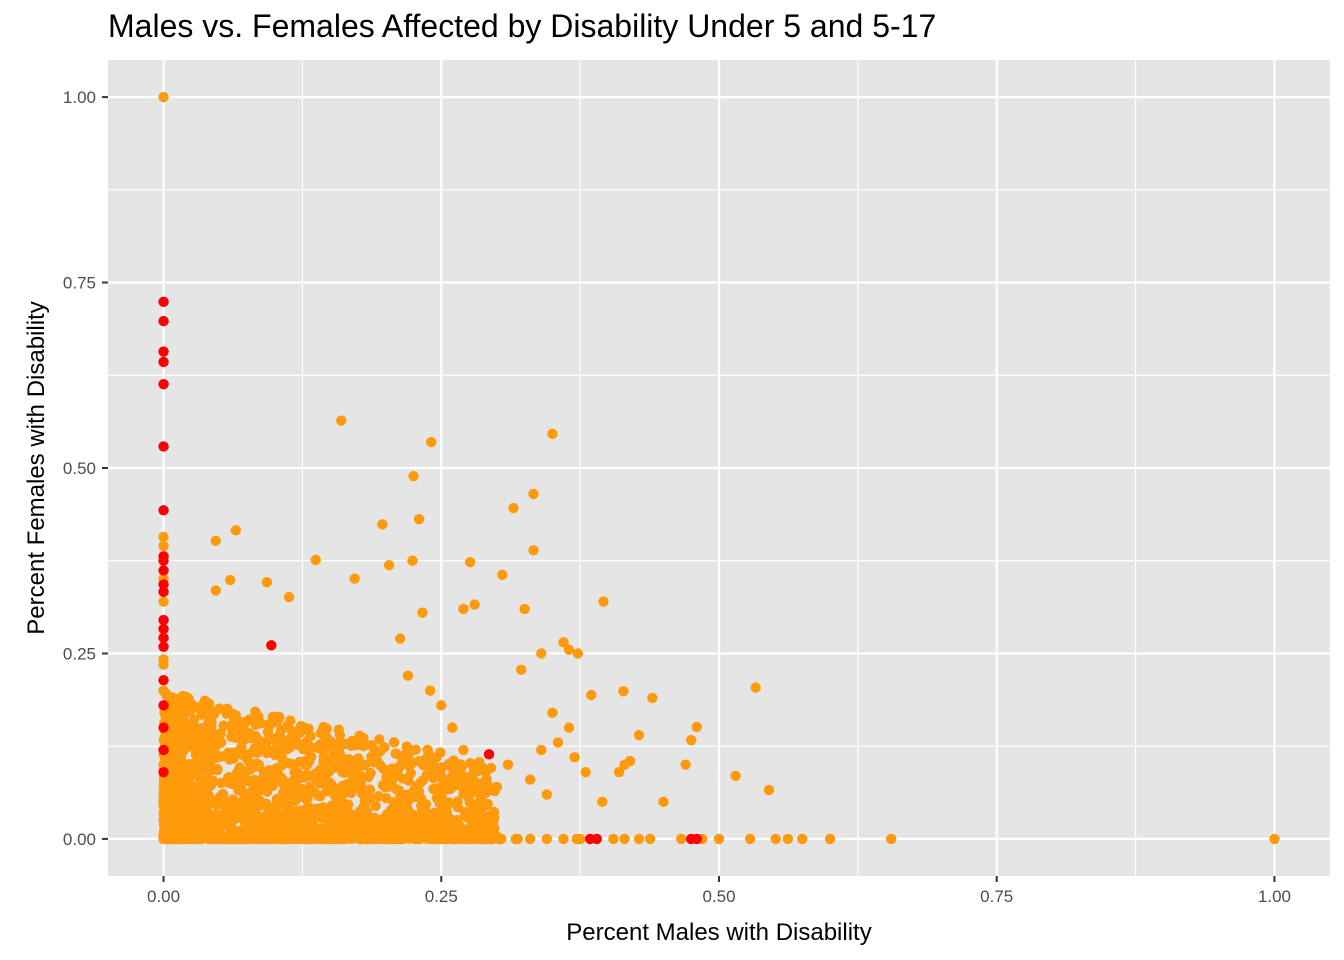 The width and height of the screenshot is (1344, 960). I want to click on y-tick-label: 0.00, so click(79, 839).